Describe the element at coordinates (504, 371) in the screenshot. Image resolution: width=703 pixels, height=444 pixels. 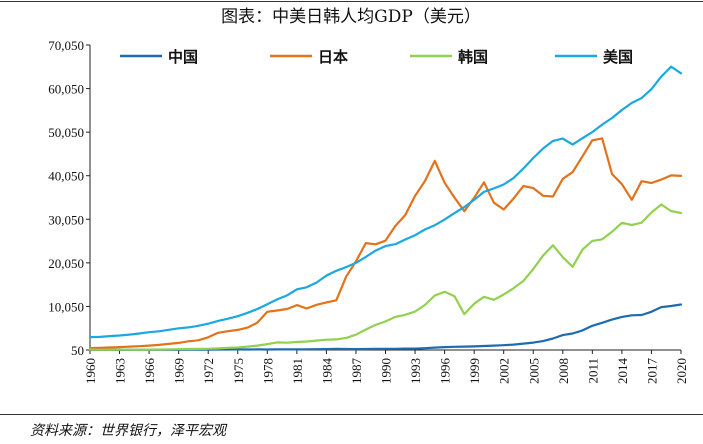
I see `x-tick-label: 2002` at that location.